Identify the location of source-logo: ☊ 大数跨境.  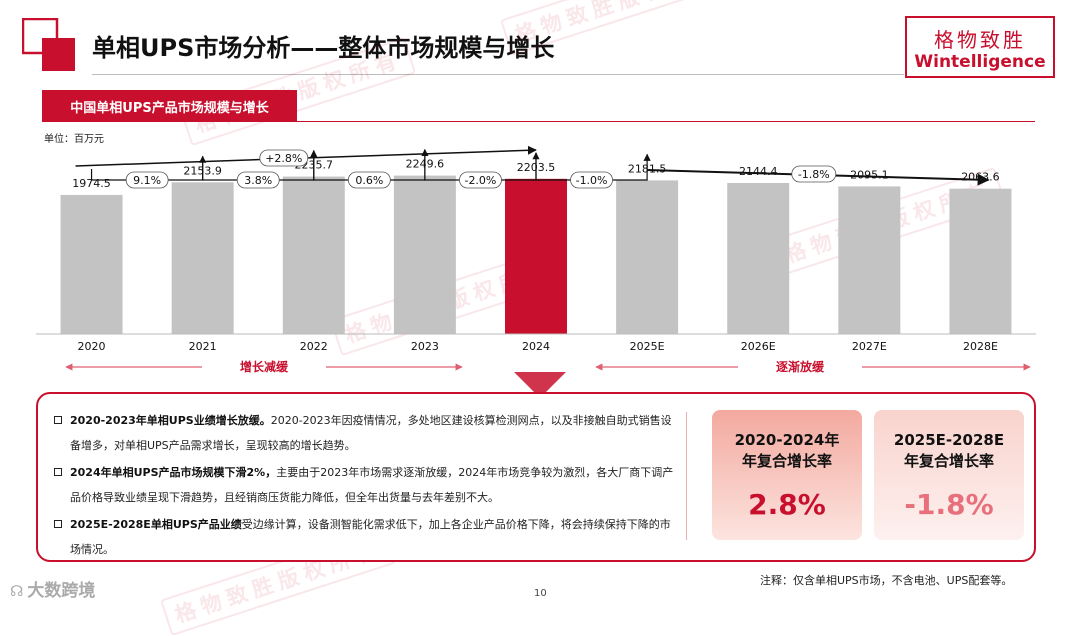
(52, 588).